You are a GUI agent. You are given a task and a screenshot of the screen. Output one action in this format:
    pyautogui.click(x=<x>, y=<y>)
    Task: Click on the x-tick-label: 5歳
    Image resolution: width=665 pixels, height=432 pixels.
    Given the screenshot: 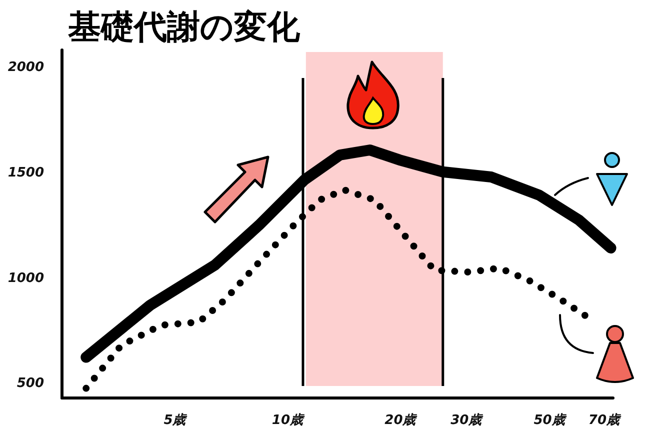 What is the action you would take?
    pyautogui.click(x=176, y=420)
    